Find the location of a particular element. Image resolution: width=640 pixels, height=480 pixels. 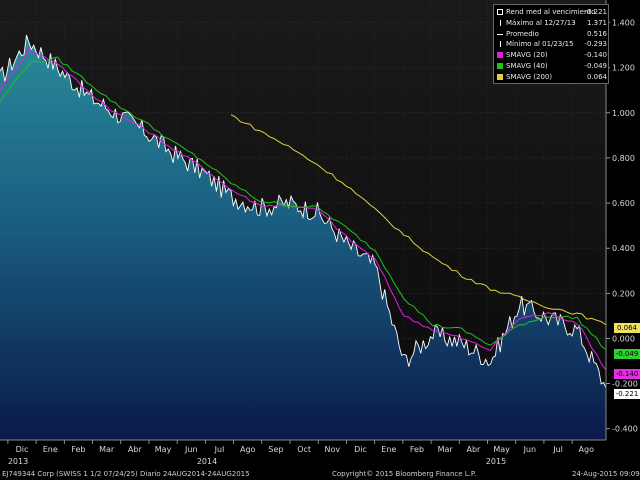

legend-label: Rend med al vencimiento is located at coordinates (551, 12).